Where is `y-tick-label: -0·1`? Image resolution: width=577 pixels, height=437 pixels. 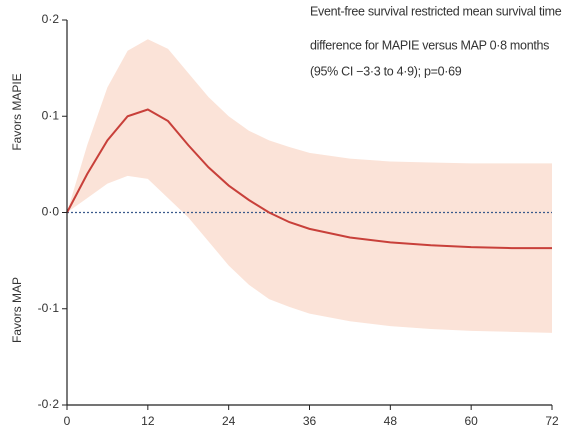 y-tick-label: -0·1 is located at coordinates (49, 308).